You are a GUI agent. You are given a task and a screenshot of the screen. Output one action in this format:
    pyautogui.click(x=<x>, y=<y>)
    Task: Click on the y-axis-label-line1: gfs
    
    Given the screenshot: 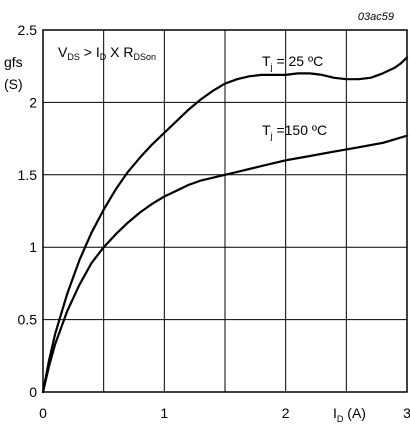 What is the action you would take?
    pyautogui.click(x=13, y=62)
    